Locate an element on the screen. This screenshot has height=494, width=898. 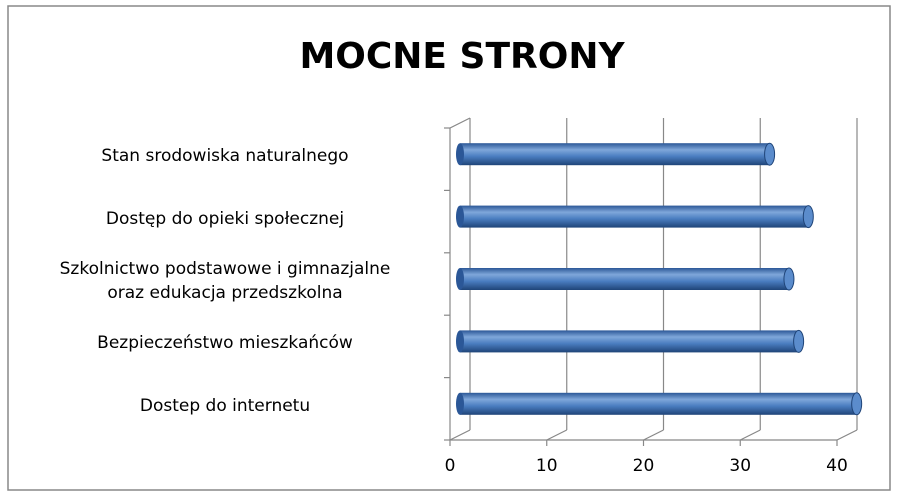
chart-title: MOCNE STRONY is located at coordinates (462, 56).